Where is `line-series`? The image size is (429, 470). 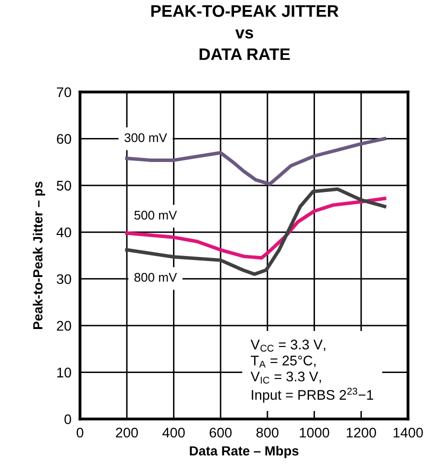
line-series is located at coordinates (255, 228).